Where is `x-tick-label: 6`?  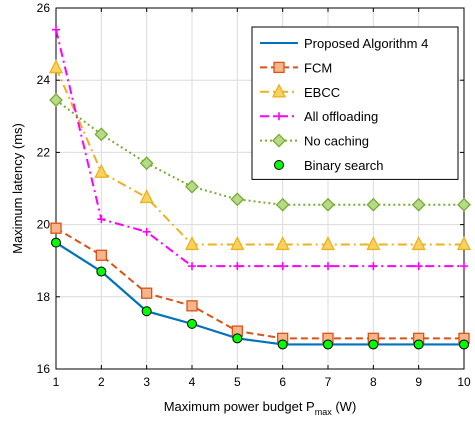
x-tick-label: 6 is located at coordinates (282, 382).